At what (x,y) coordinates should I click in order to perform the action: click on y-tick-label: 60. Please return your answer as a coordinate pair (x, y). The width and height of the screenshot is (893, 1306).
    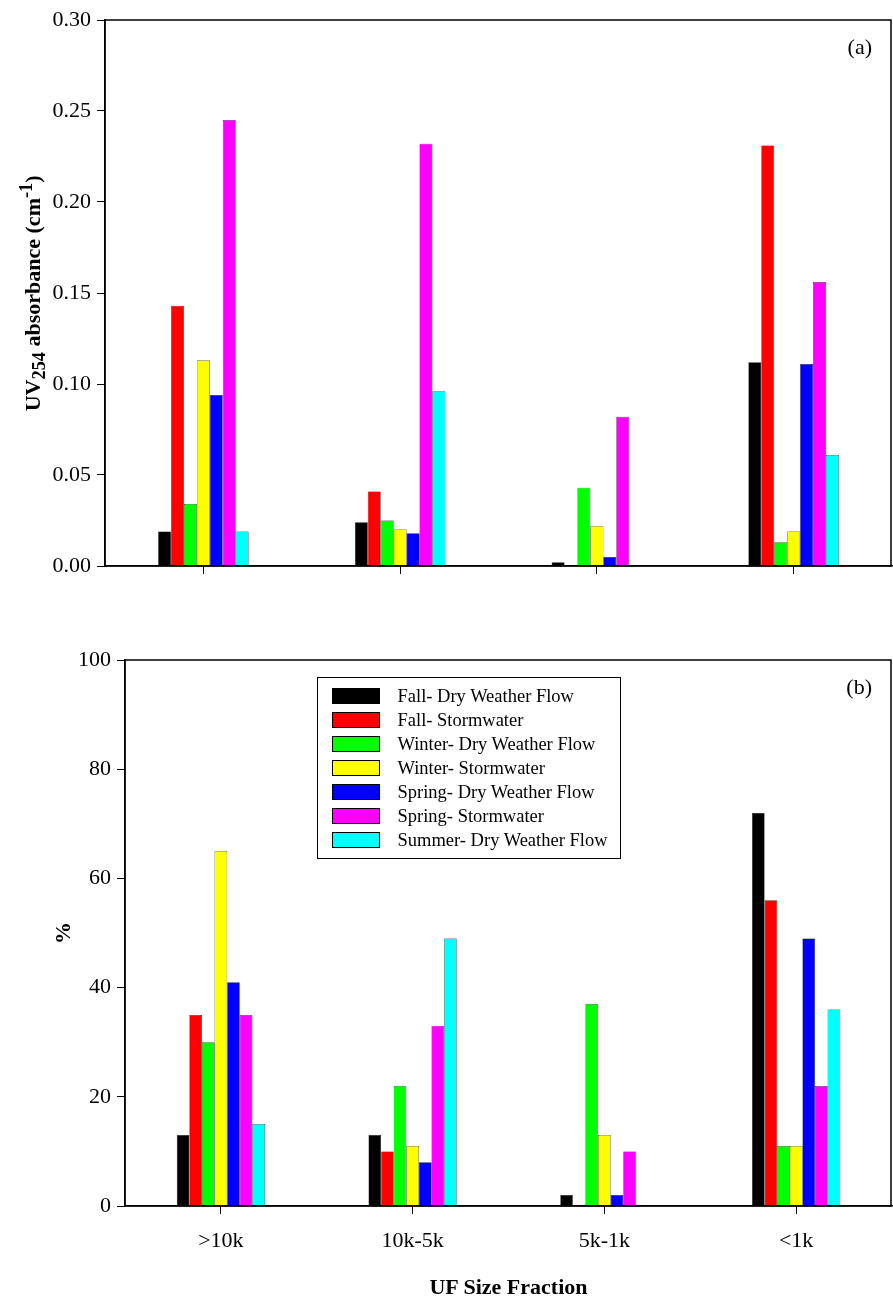
    Looking at the image, I should click on (100, 877).